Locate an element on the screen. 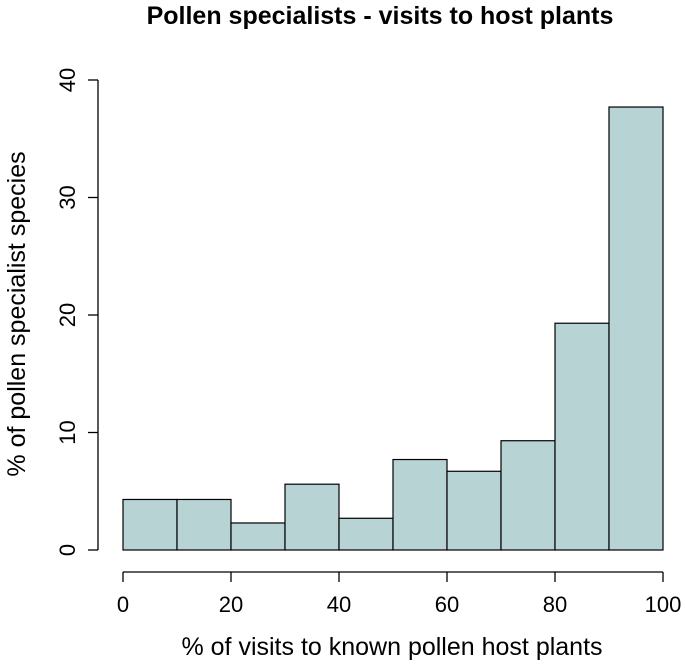  y-tick-label: 0 is located at coordinates (67, 550).